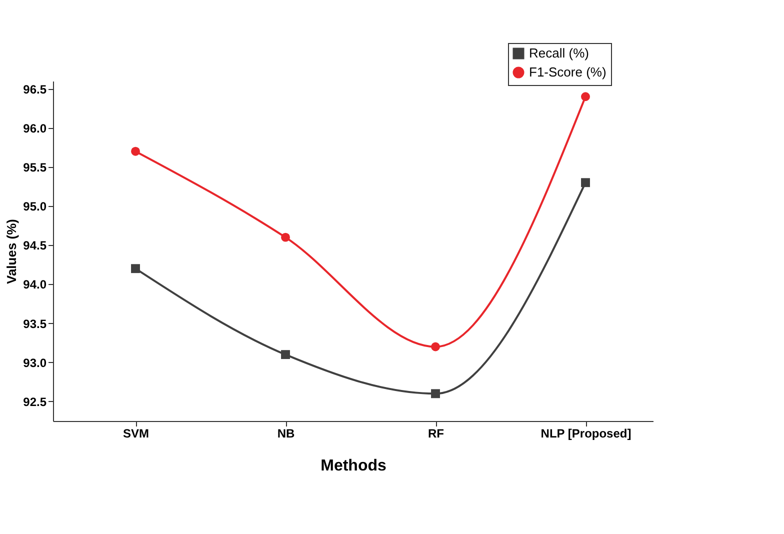 The width and height of the screenshot is (784, 534). What do you see at coordinates (35, 245) in the screenshot?
I see `y-tick-label: 94.5` at bounding box center [35, 245].